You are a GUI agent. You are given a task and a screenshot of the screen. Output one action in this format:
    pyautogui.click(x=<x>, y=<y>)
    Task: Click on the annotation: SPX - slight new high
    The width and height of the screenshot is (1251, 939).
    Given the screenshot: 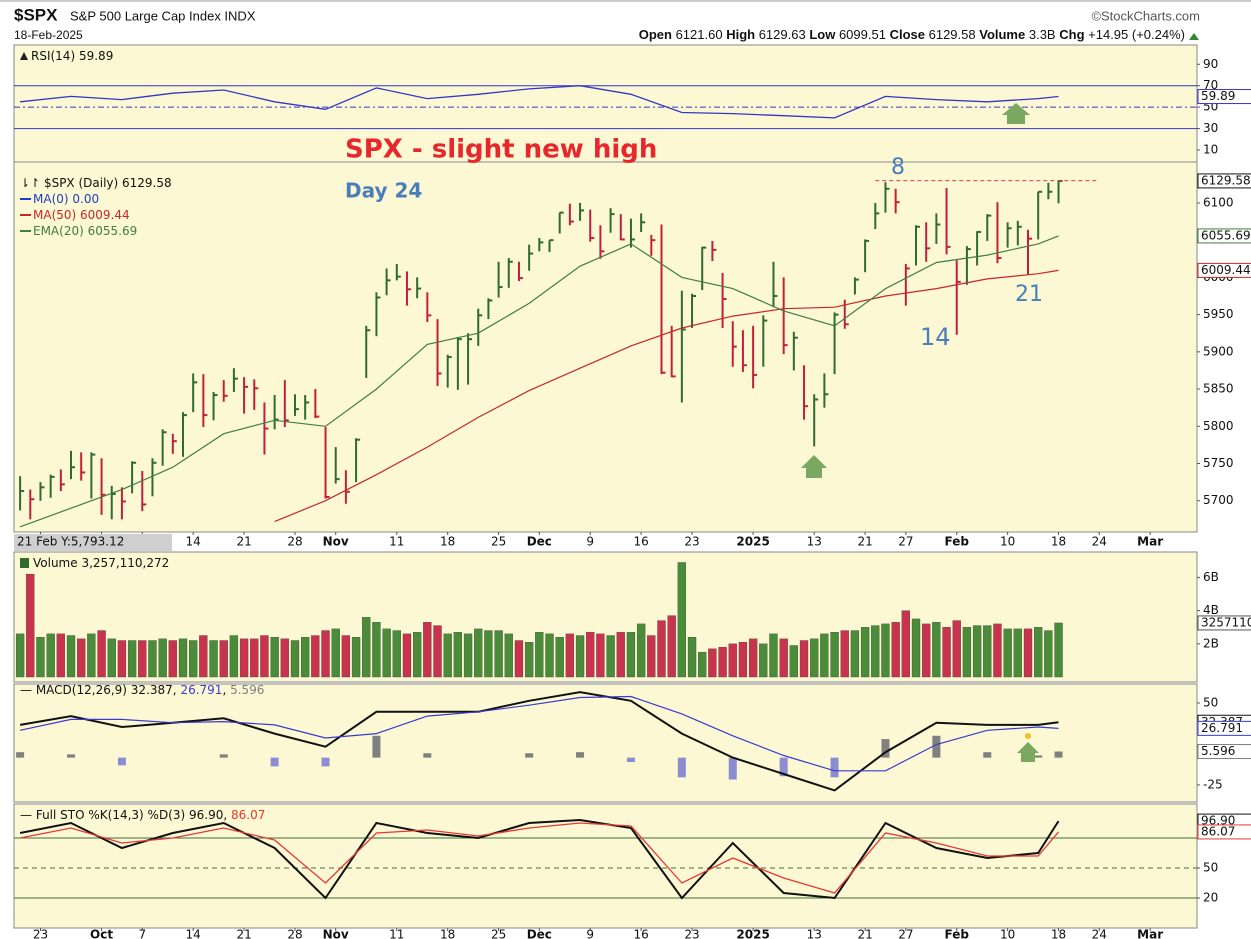 What is the action you would take?
    pyautogui.click(x=501, y=150)
    